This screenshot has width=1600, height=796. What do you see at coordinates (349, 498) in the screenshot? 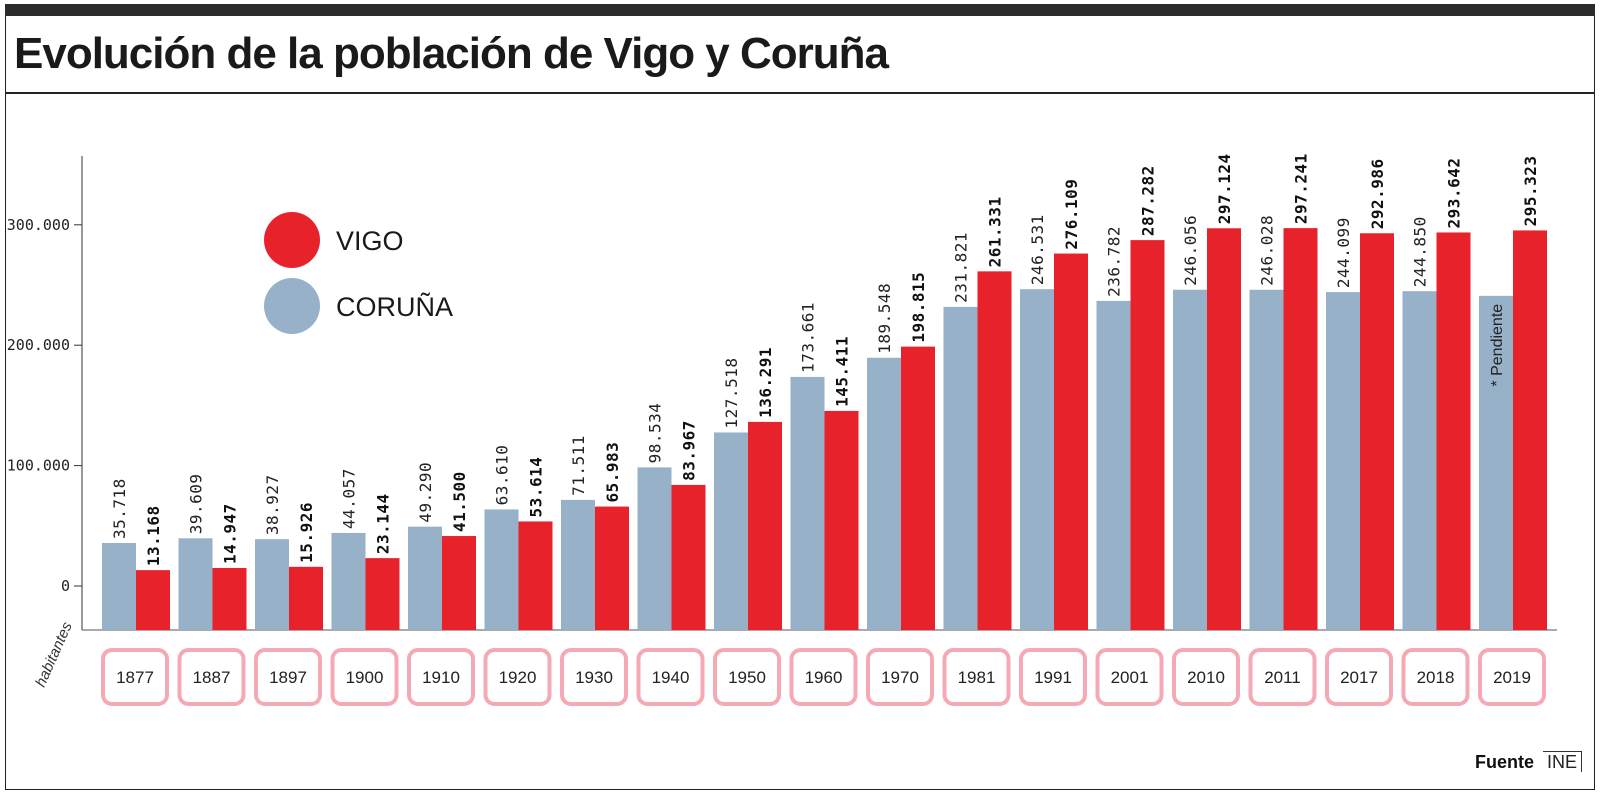
I see `data-label-coruna: 44.057` at bounding box center [349, 498].